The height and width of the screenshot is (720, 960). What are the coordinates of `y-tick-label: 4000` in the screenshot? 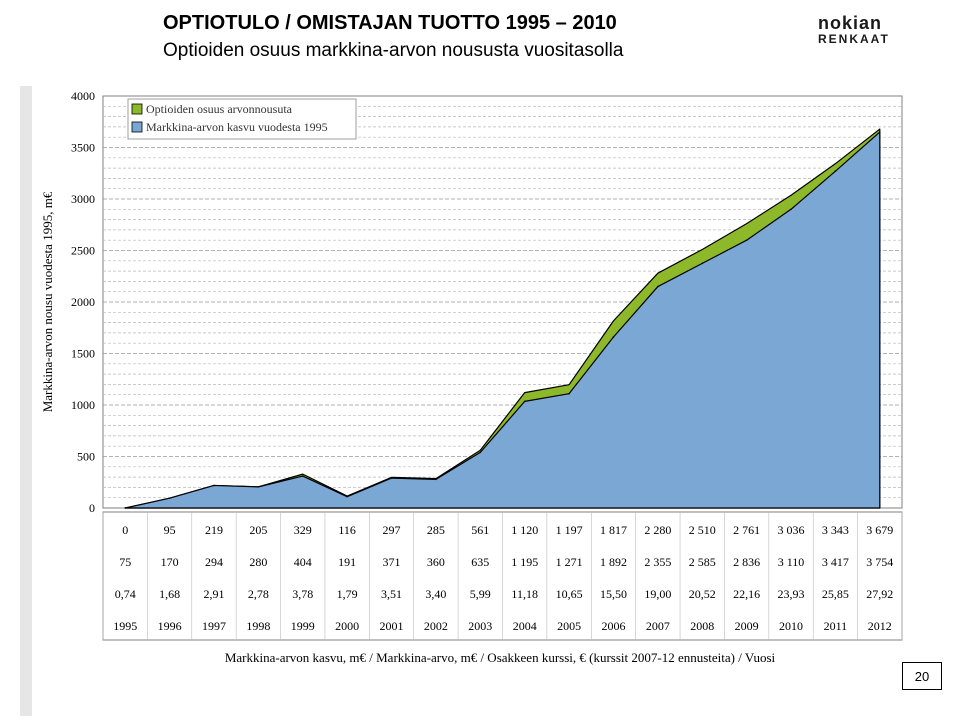 It's located at (83, 96).